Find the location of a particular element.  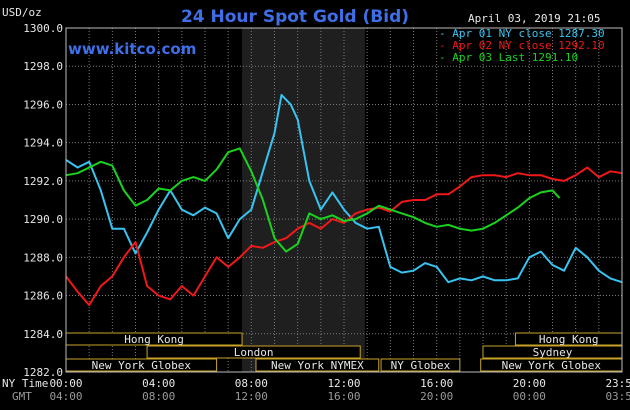

market-session-label: Sydney is located at coordinates (553, 352).